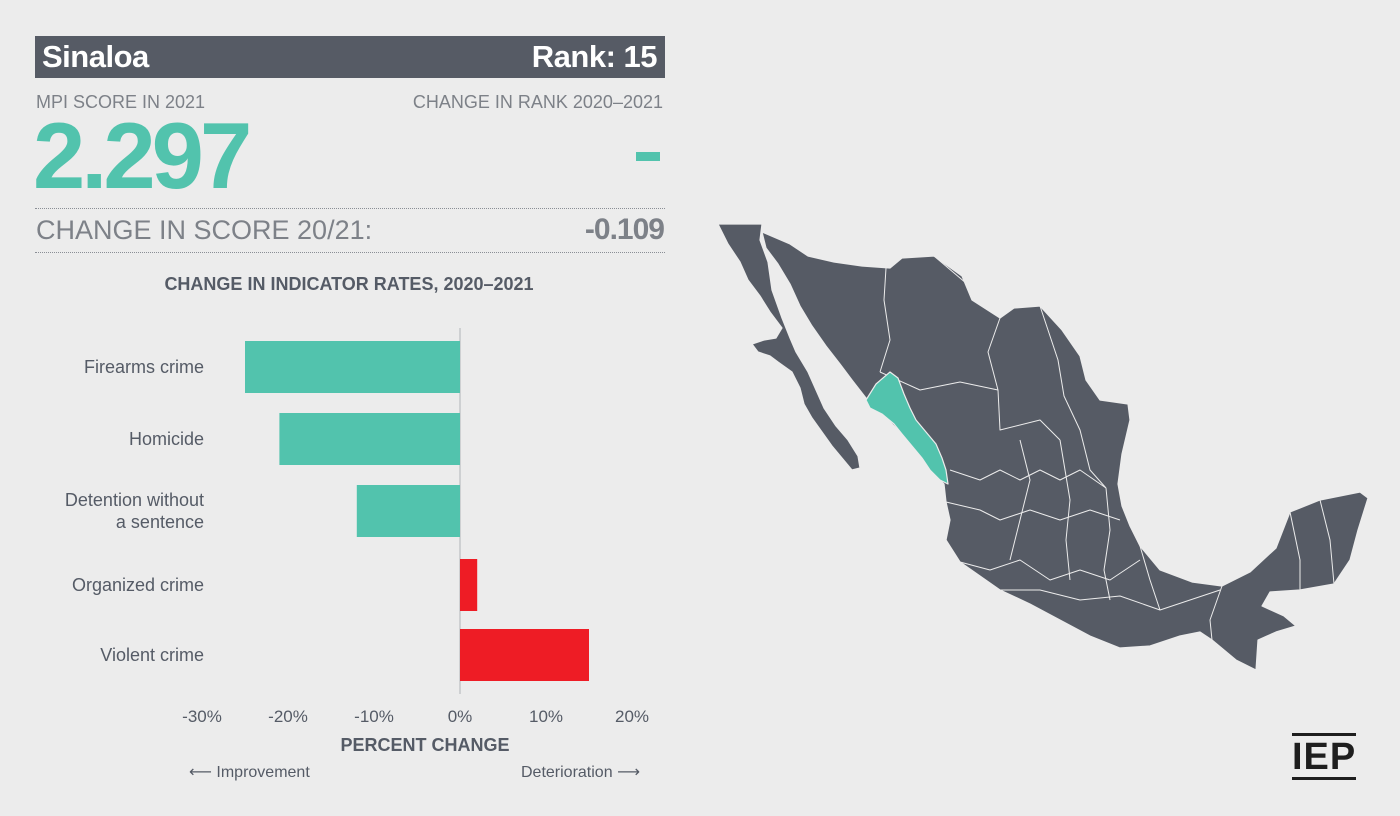 The width and height of the screenshot is (1400, 816). Describe the element at coordinates (537, 102) in the screenshot. I see `rank-change-label: CHANGE IN RANK 2020–2021` at that location.